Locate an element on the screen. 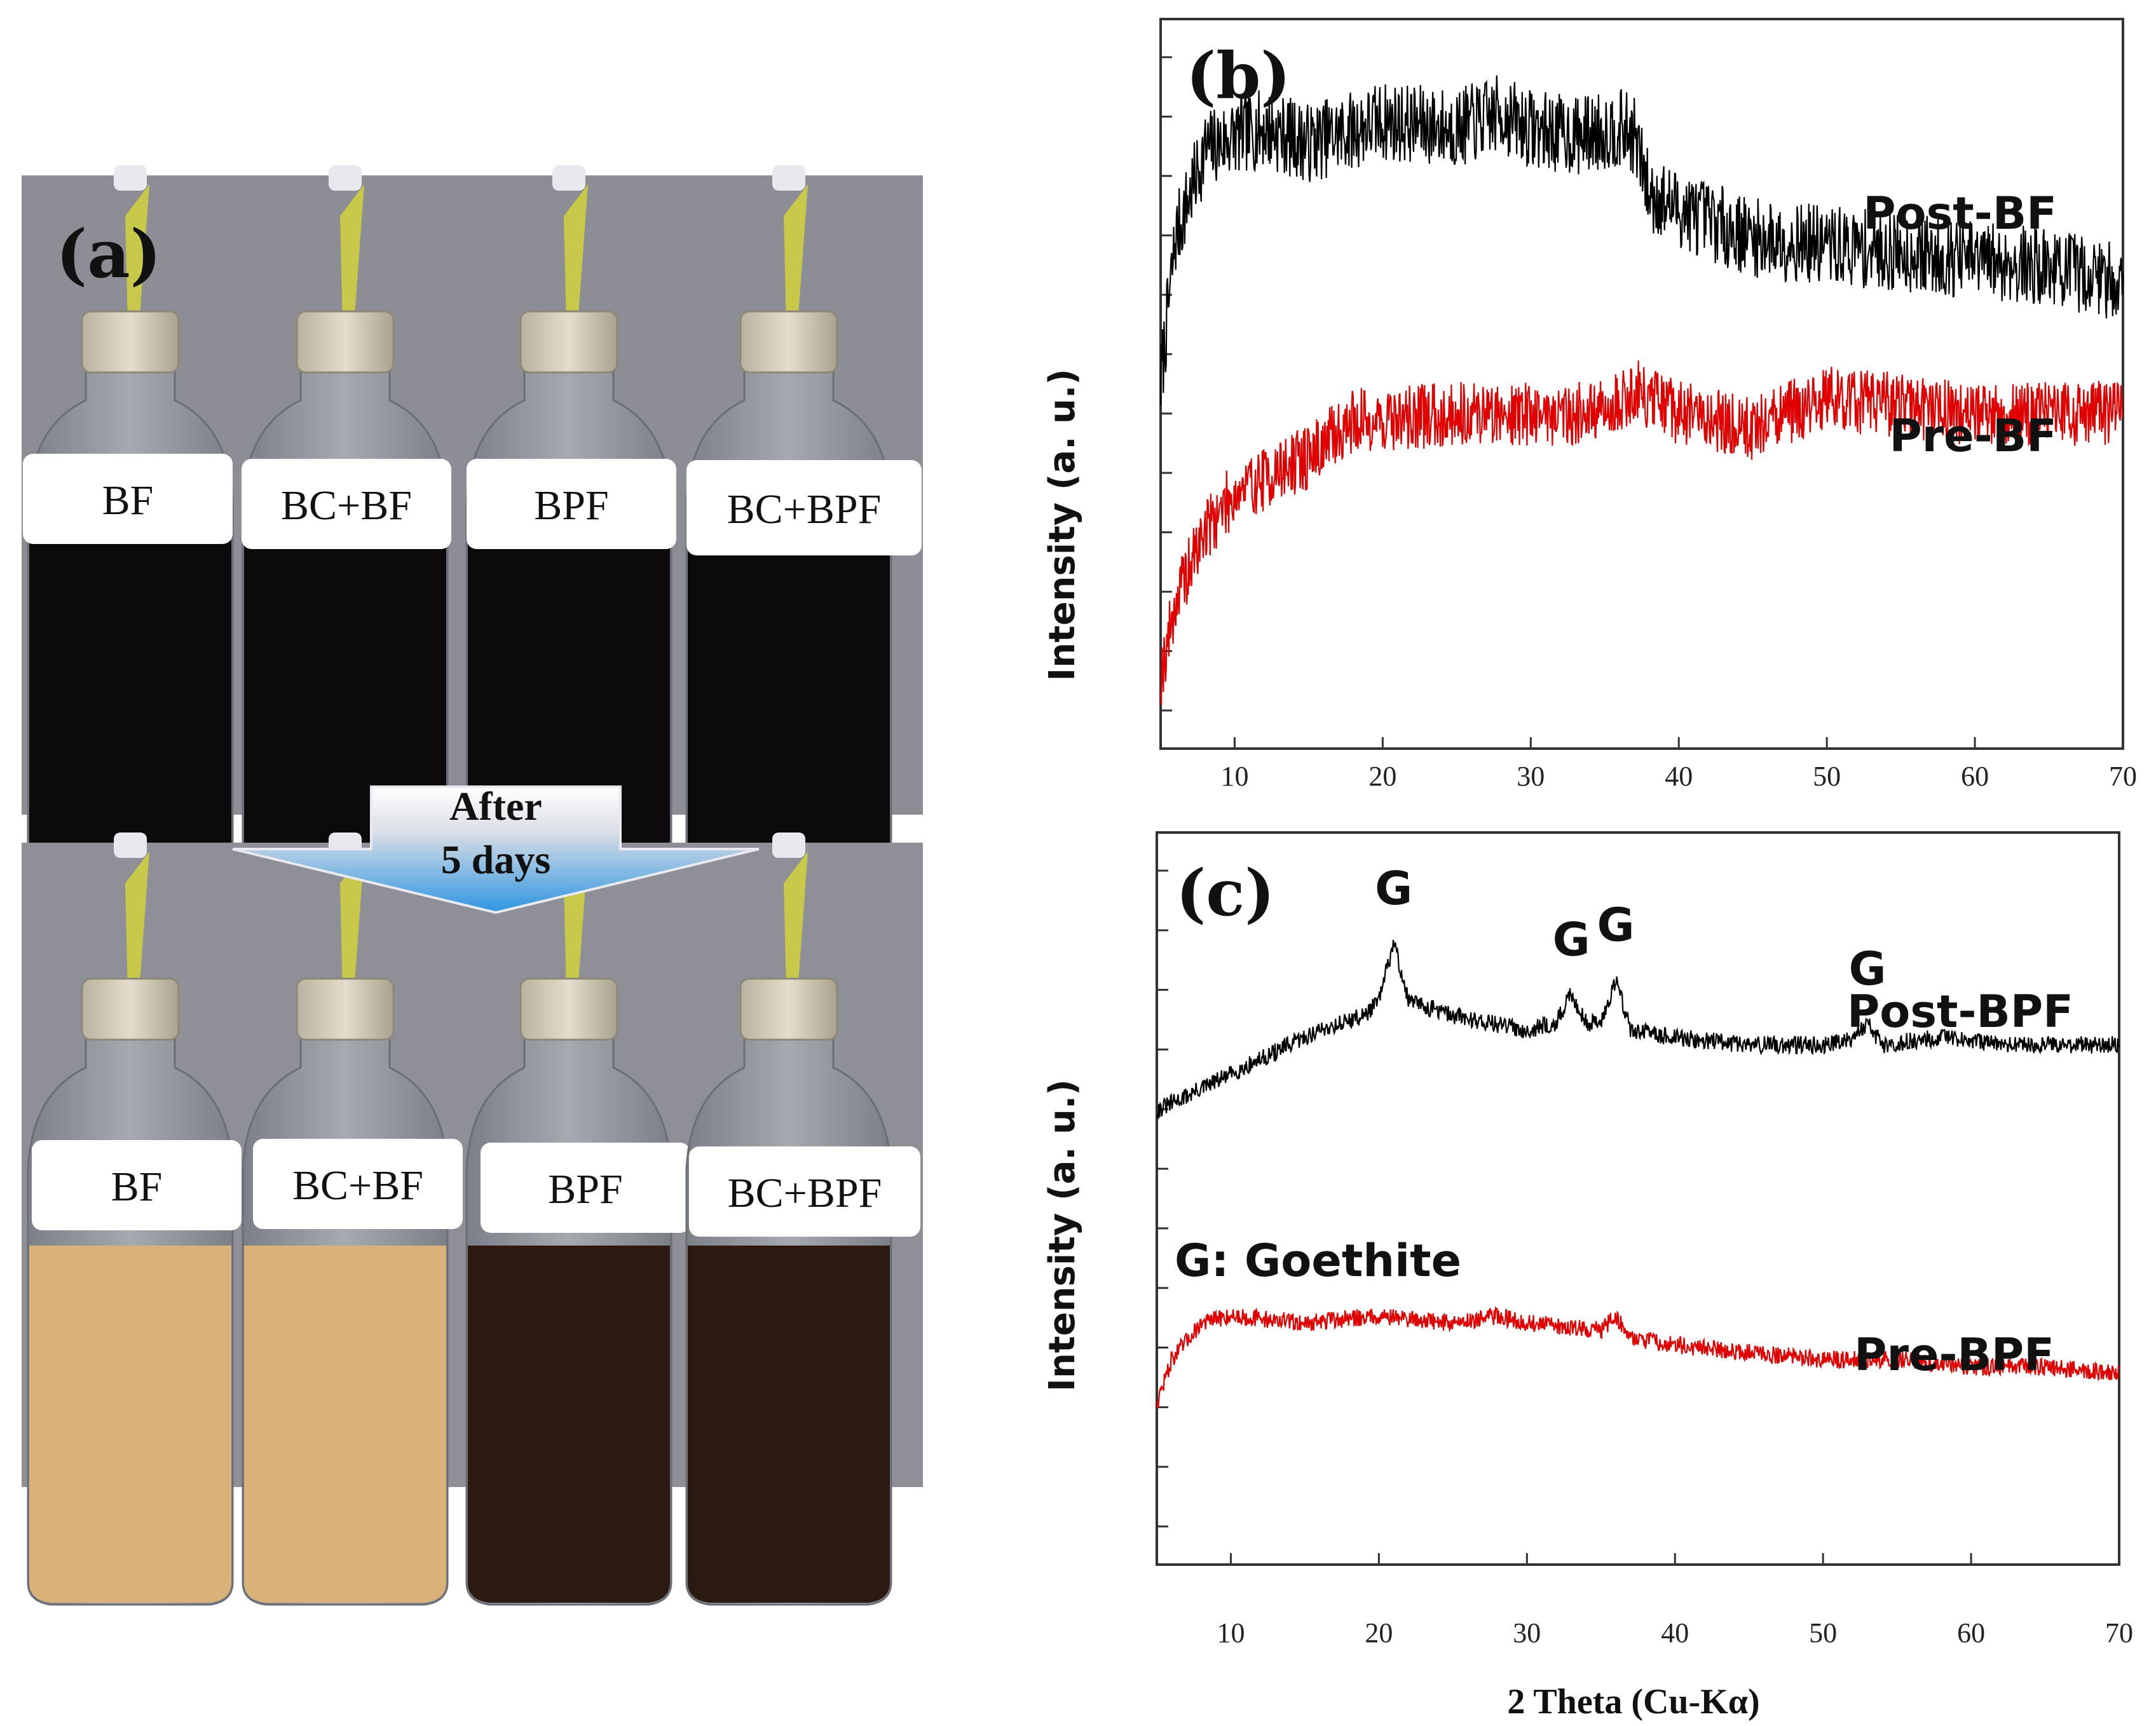  panel-a-label: (a) is located at coordinates (108, 254).